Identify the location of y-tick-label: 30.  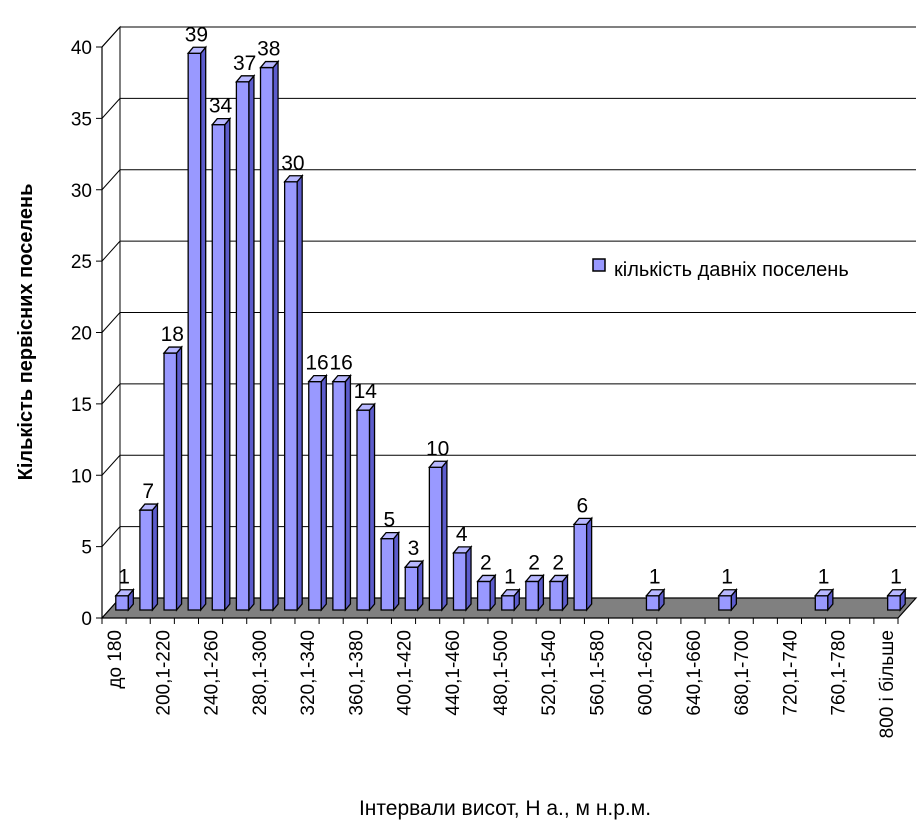
(81, 191).